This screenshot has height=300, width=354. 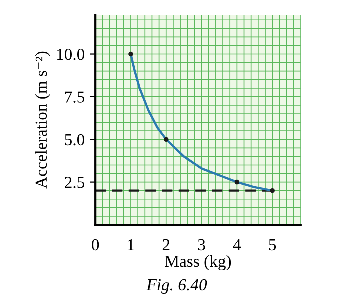 What do you see at coordinates (42, 120) in the screenshot?
I see `y-axis-title: Acceleration (m s⁻²)` at bounding box center [42, 120].